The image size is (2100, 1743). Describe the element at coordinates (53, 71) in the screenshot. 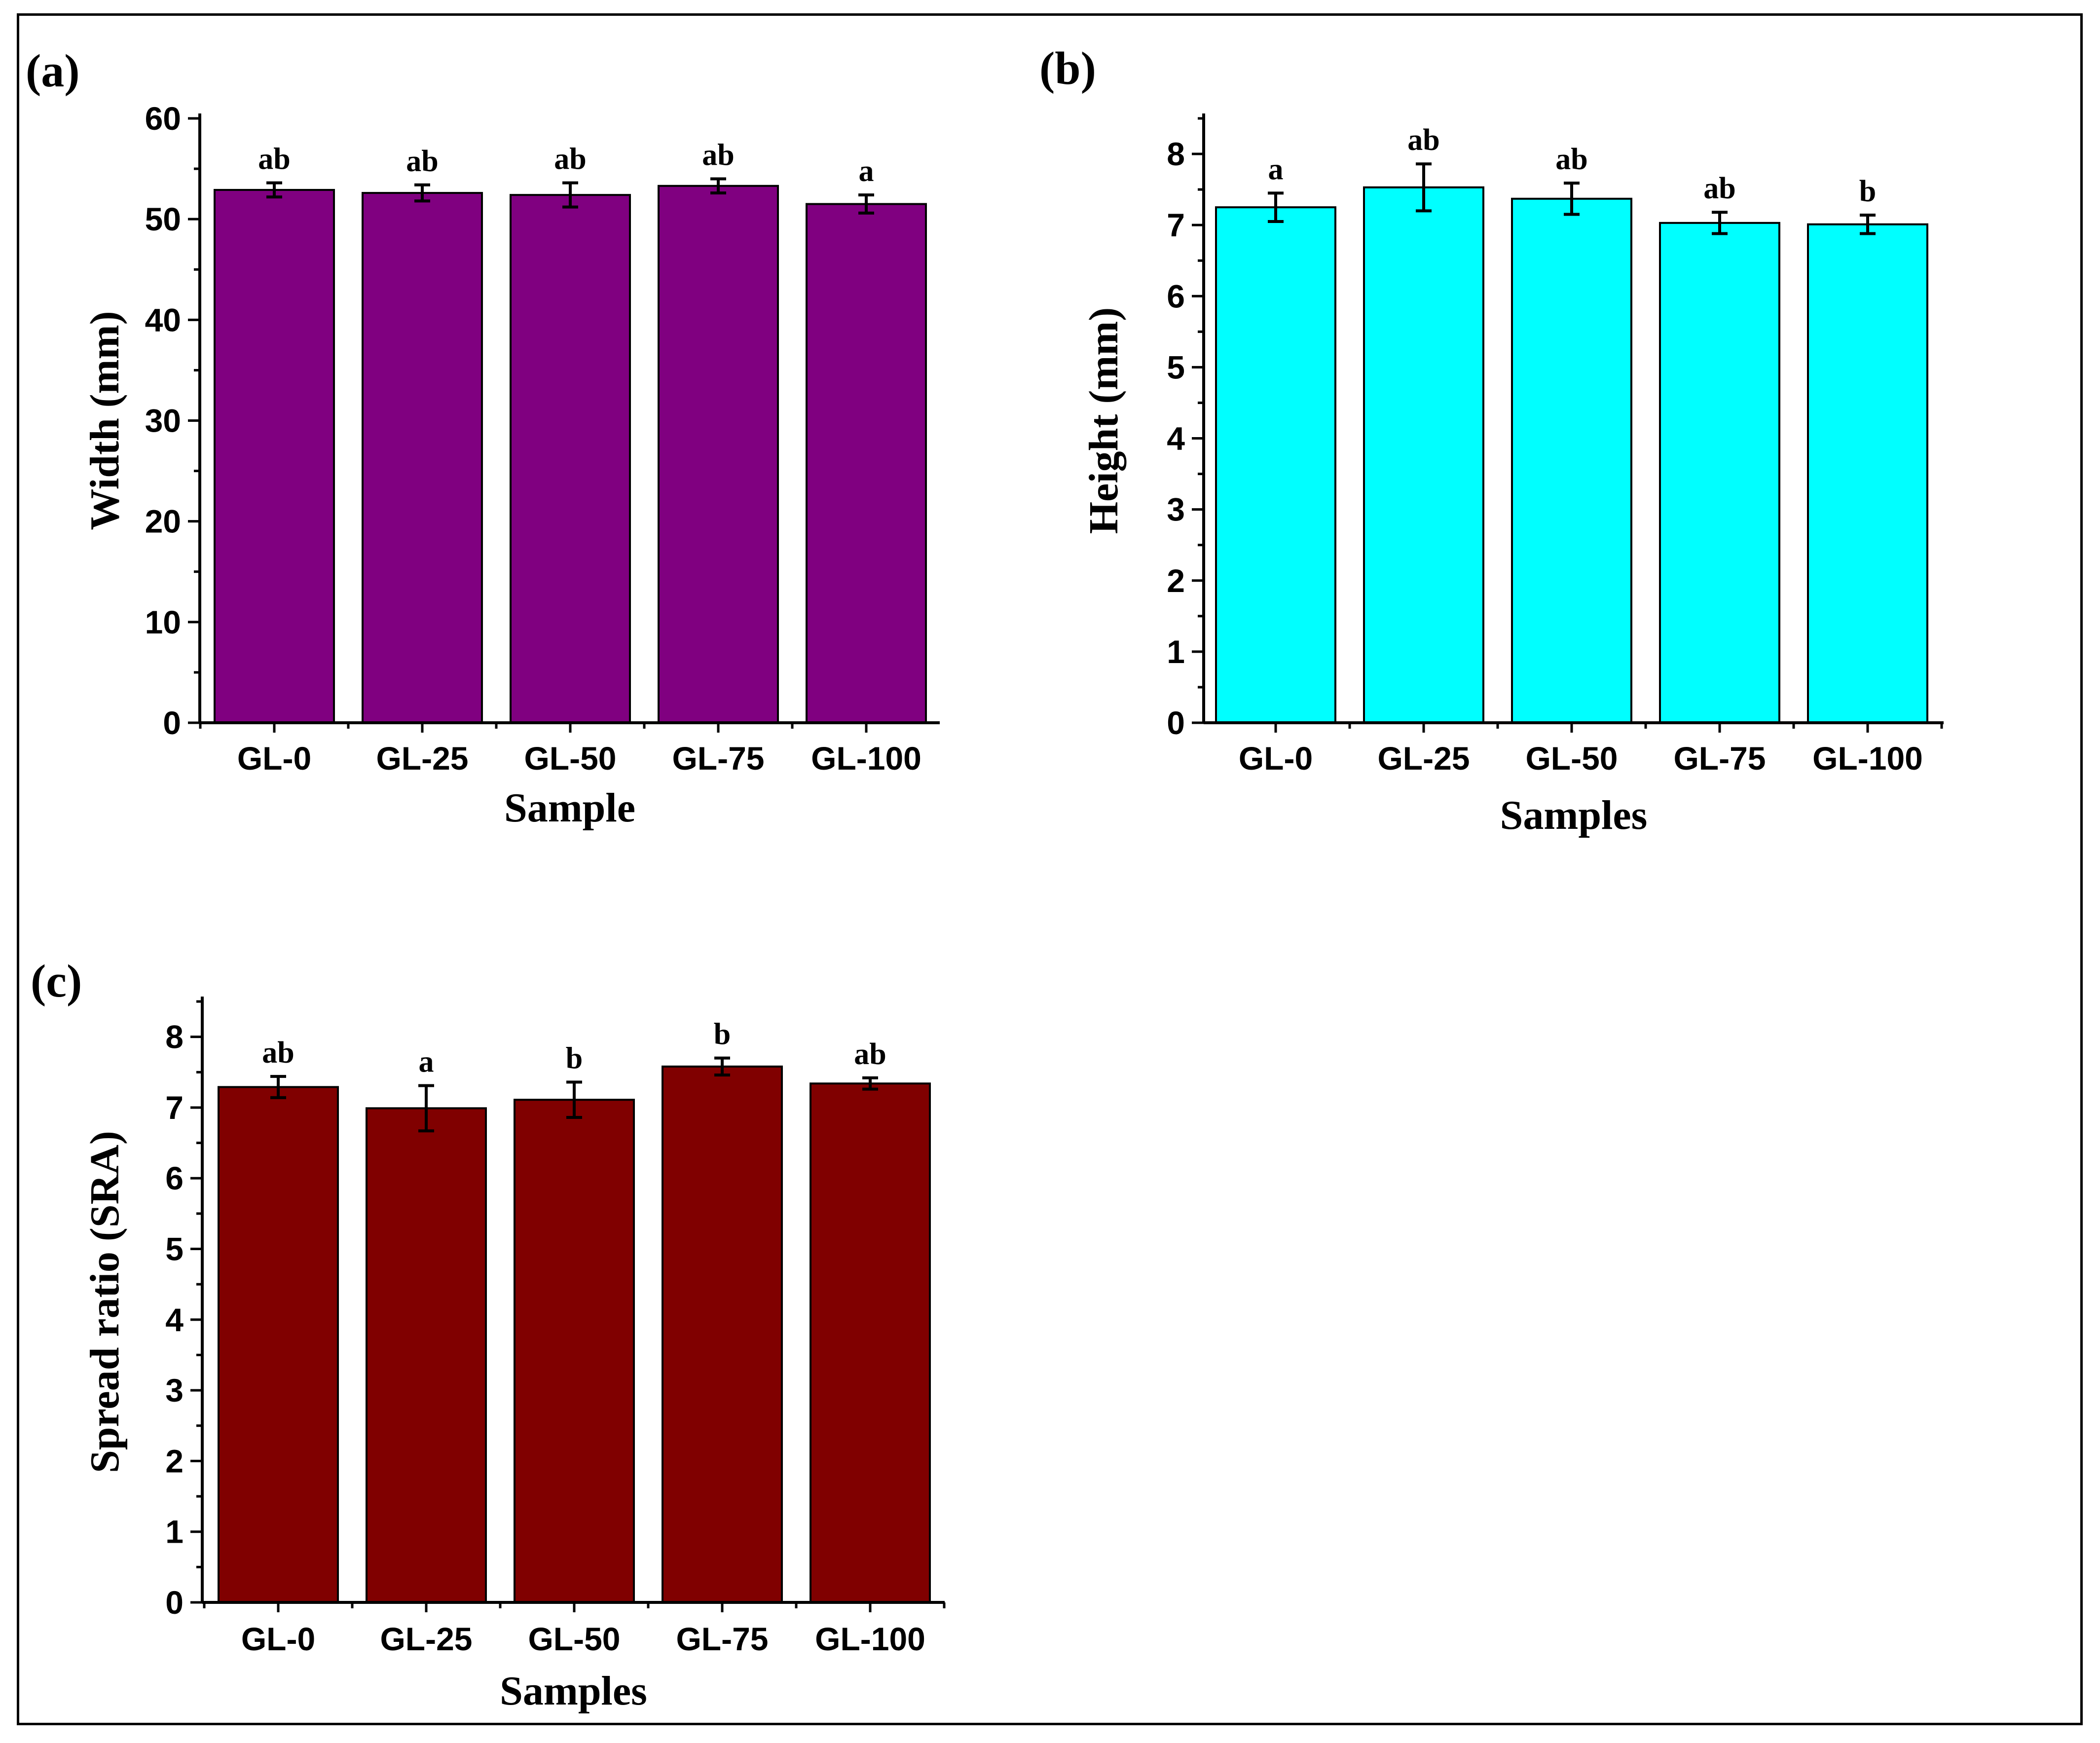

I see `panel-label: (a)` at that location.